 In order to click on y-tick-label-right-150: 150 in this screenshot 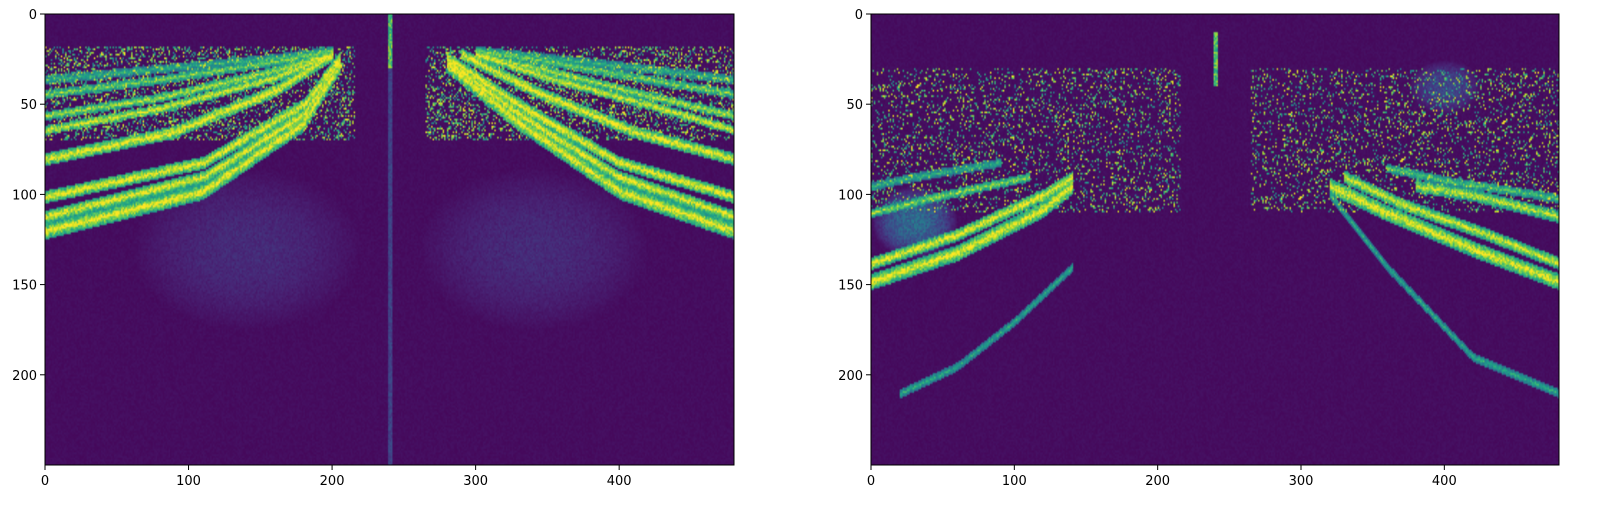, I will do `click(850, 286)`.